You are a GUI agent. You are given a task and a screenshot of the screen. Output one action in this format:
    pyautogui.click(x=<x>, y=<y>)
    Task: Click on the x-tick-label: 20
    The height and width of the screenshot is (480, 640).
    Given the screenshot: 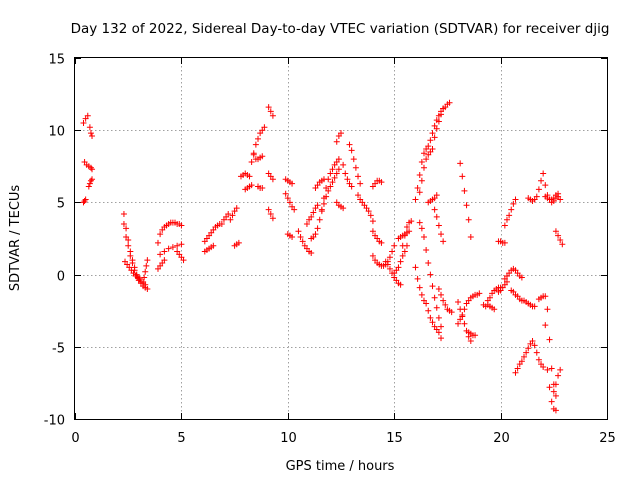 What is the action you would take?
    pyautogui.click(x=501, y=438)
    